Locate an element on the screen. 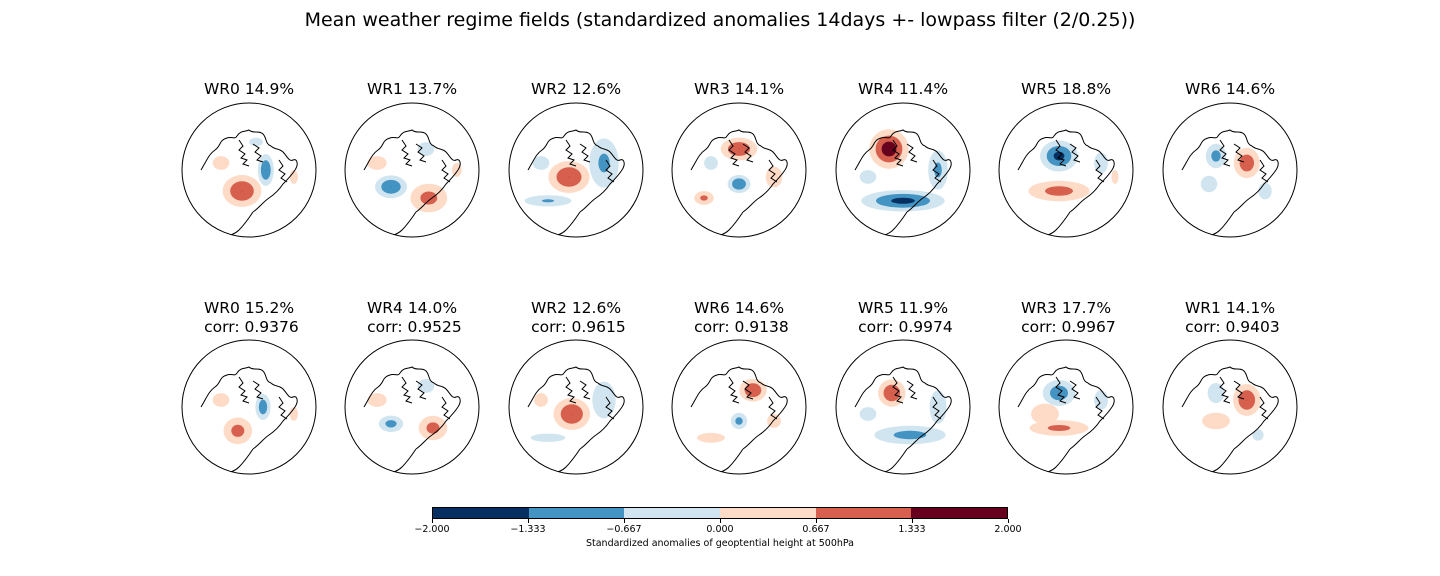 The image size is (1440, 576). colorbar-tick-label: 1.333 is located at coordinates (912, 529).